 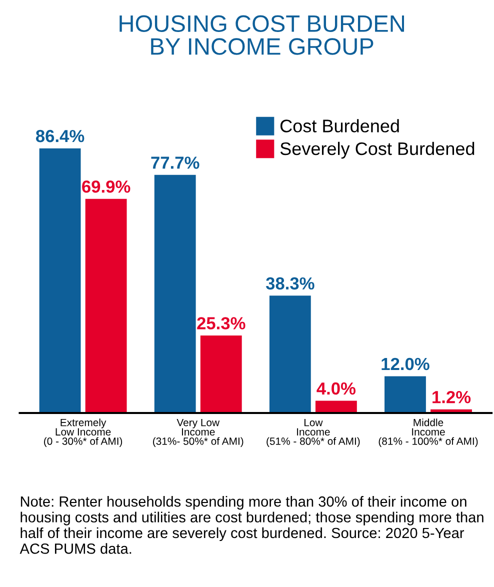 I want to click on legend-label: Severely Cost Burdened, so click(x=377, y=150).